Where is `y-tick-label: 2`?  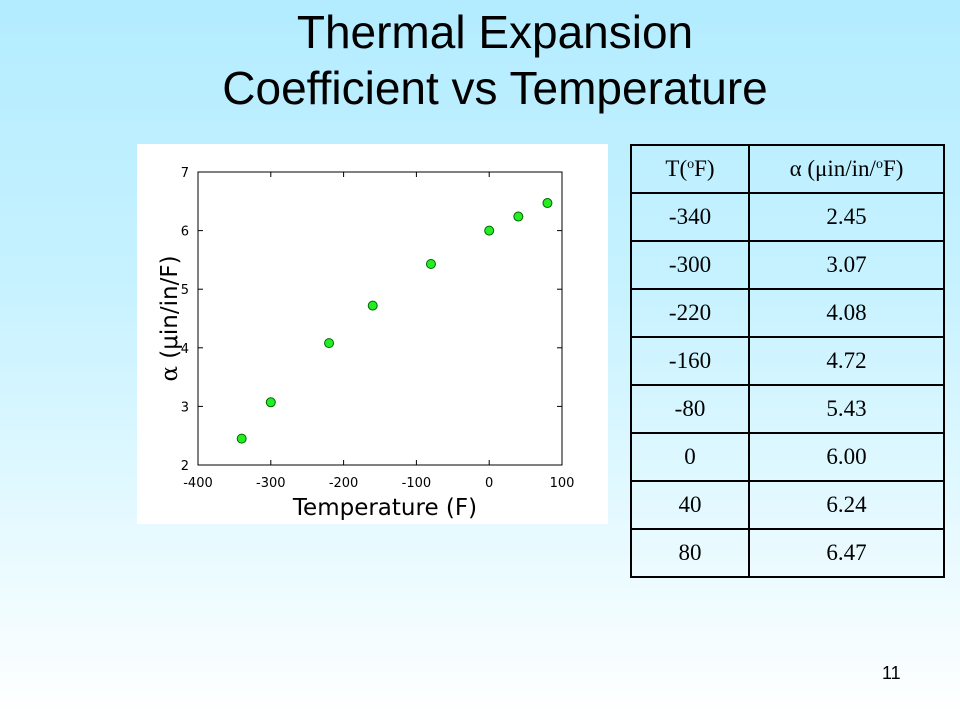
y-tick-label: 2 is located at coordinates (185, 466).